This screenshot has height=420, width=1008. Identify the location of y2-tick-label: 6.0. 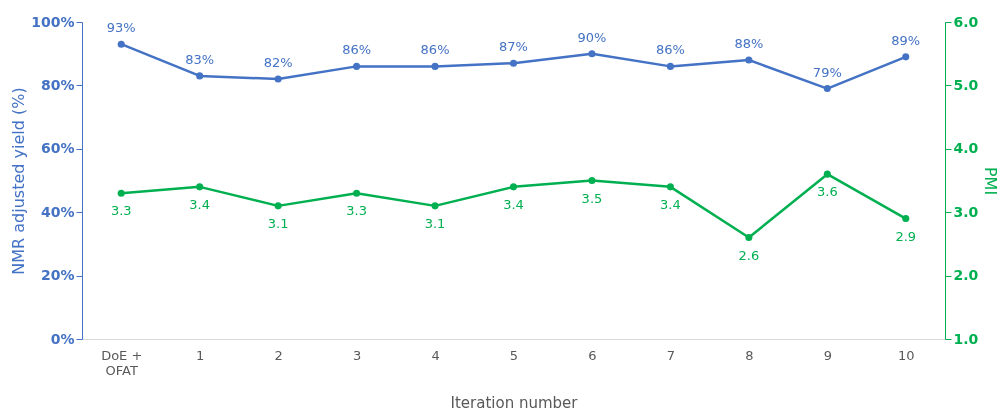
(966, 21).